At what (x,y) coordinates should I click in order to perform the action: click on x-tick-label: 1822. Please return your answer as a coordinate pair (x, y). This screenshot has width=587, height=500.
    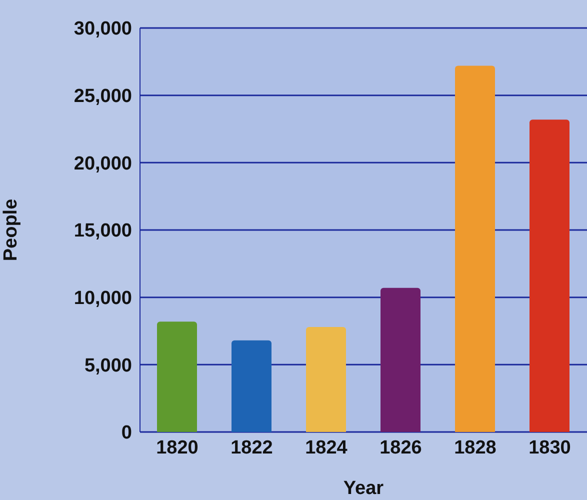
    Looking at the image, I should click on (251, 447).